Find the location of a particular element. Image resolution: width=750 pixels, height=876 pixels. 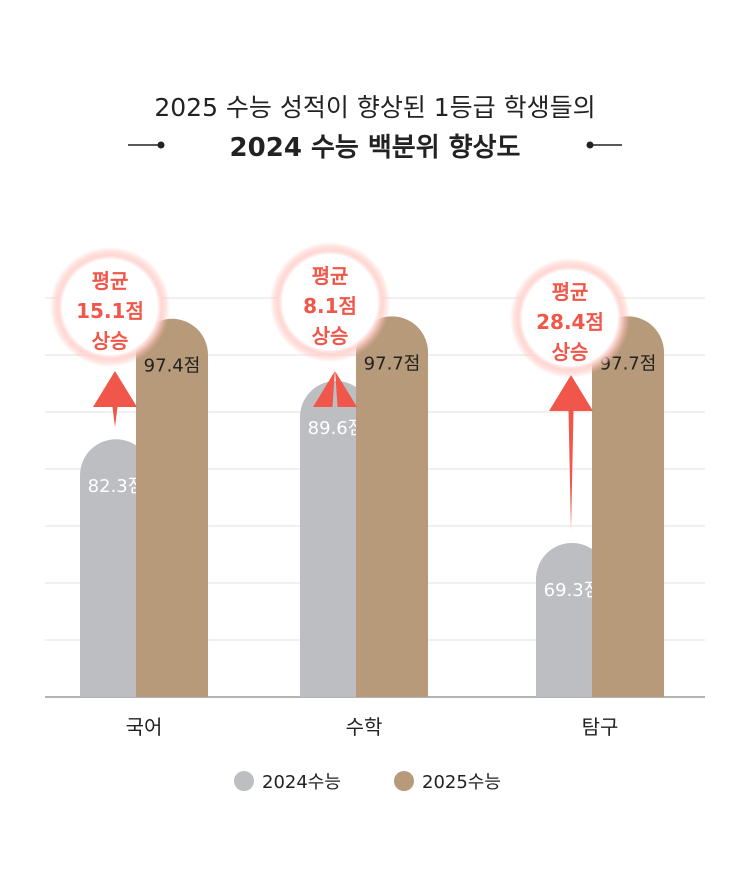

category-label: 국어 is located at coordinates (144, 727).